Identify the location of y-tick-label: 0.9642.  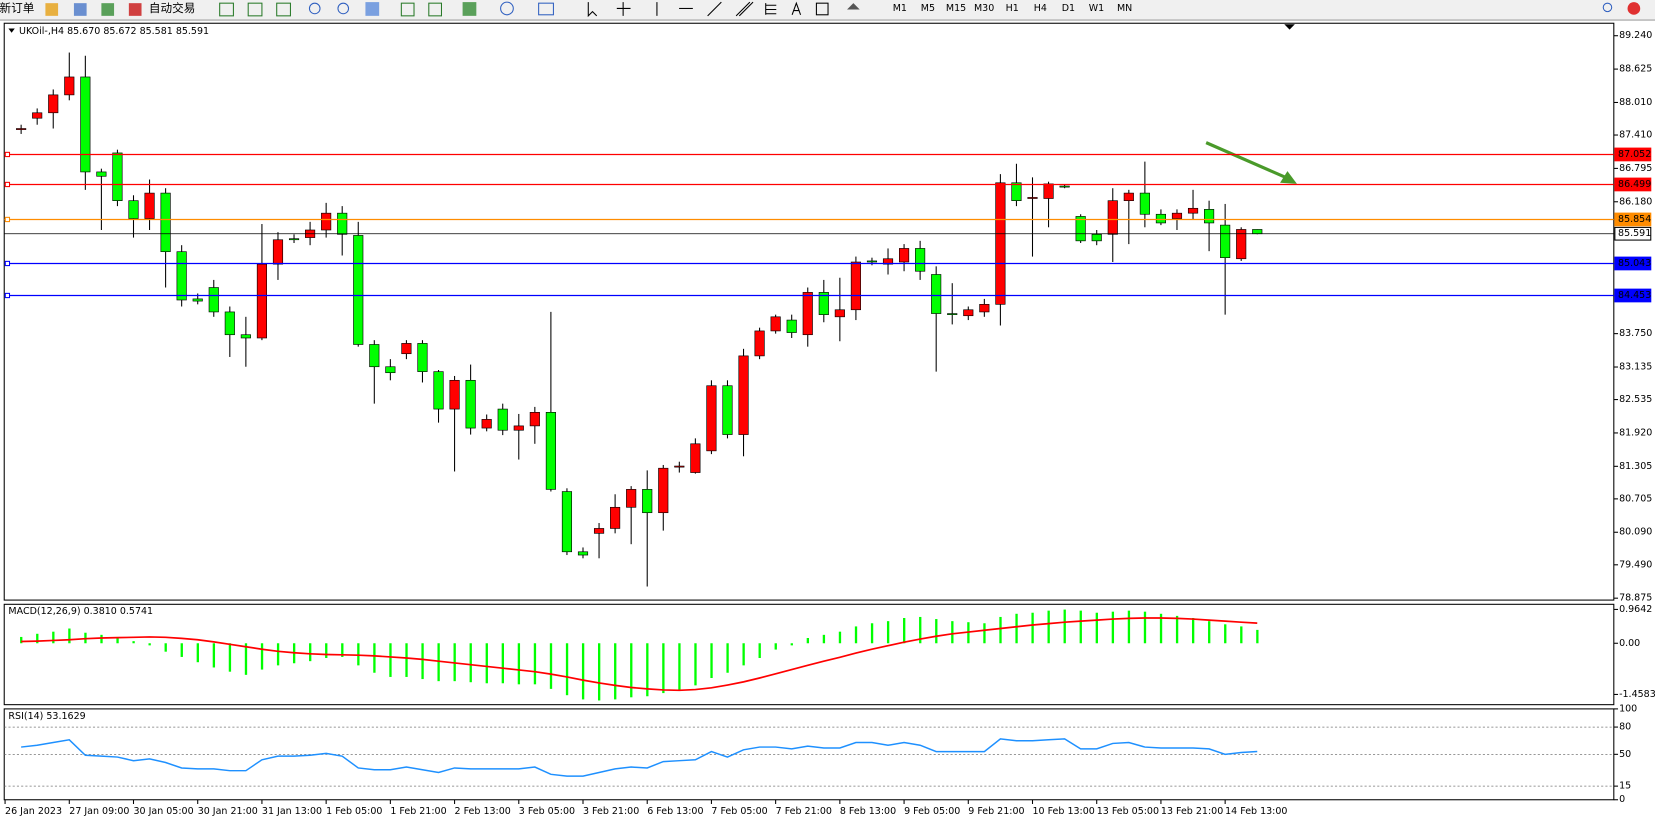
(1635, 609).